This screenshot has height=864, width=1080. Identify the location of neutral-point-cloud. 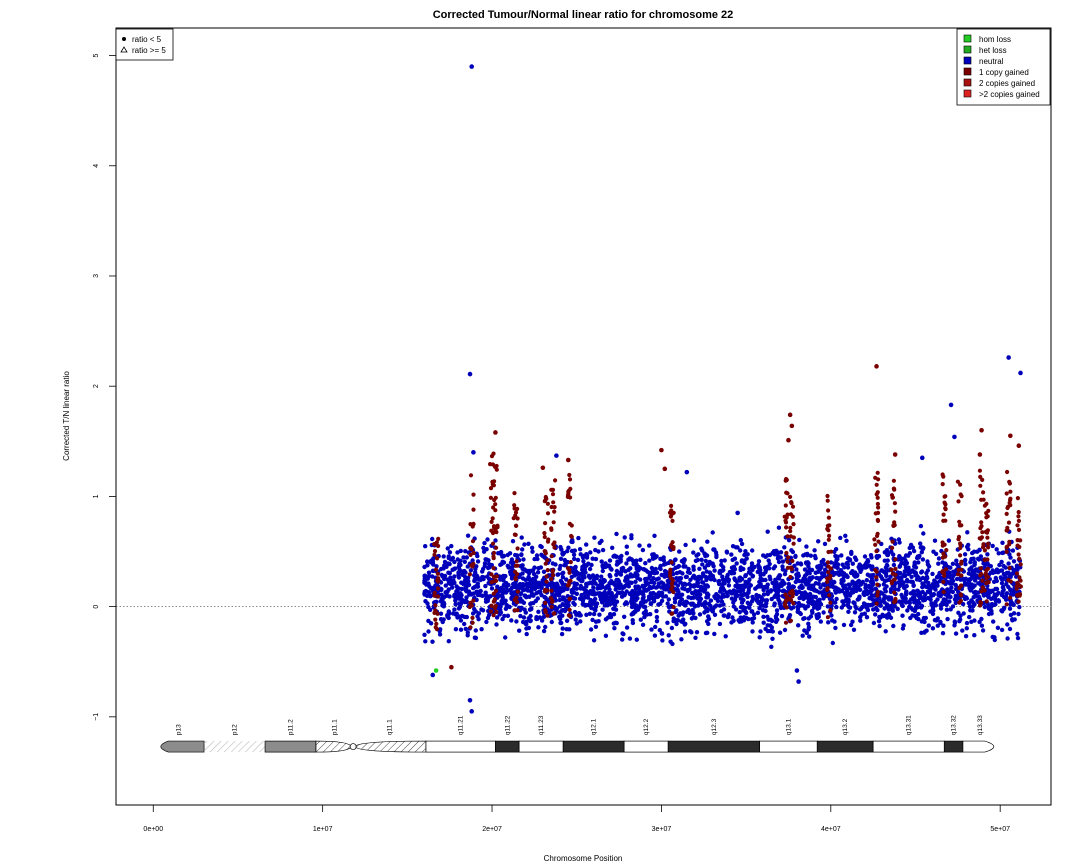
(722, 586).